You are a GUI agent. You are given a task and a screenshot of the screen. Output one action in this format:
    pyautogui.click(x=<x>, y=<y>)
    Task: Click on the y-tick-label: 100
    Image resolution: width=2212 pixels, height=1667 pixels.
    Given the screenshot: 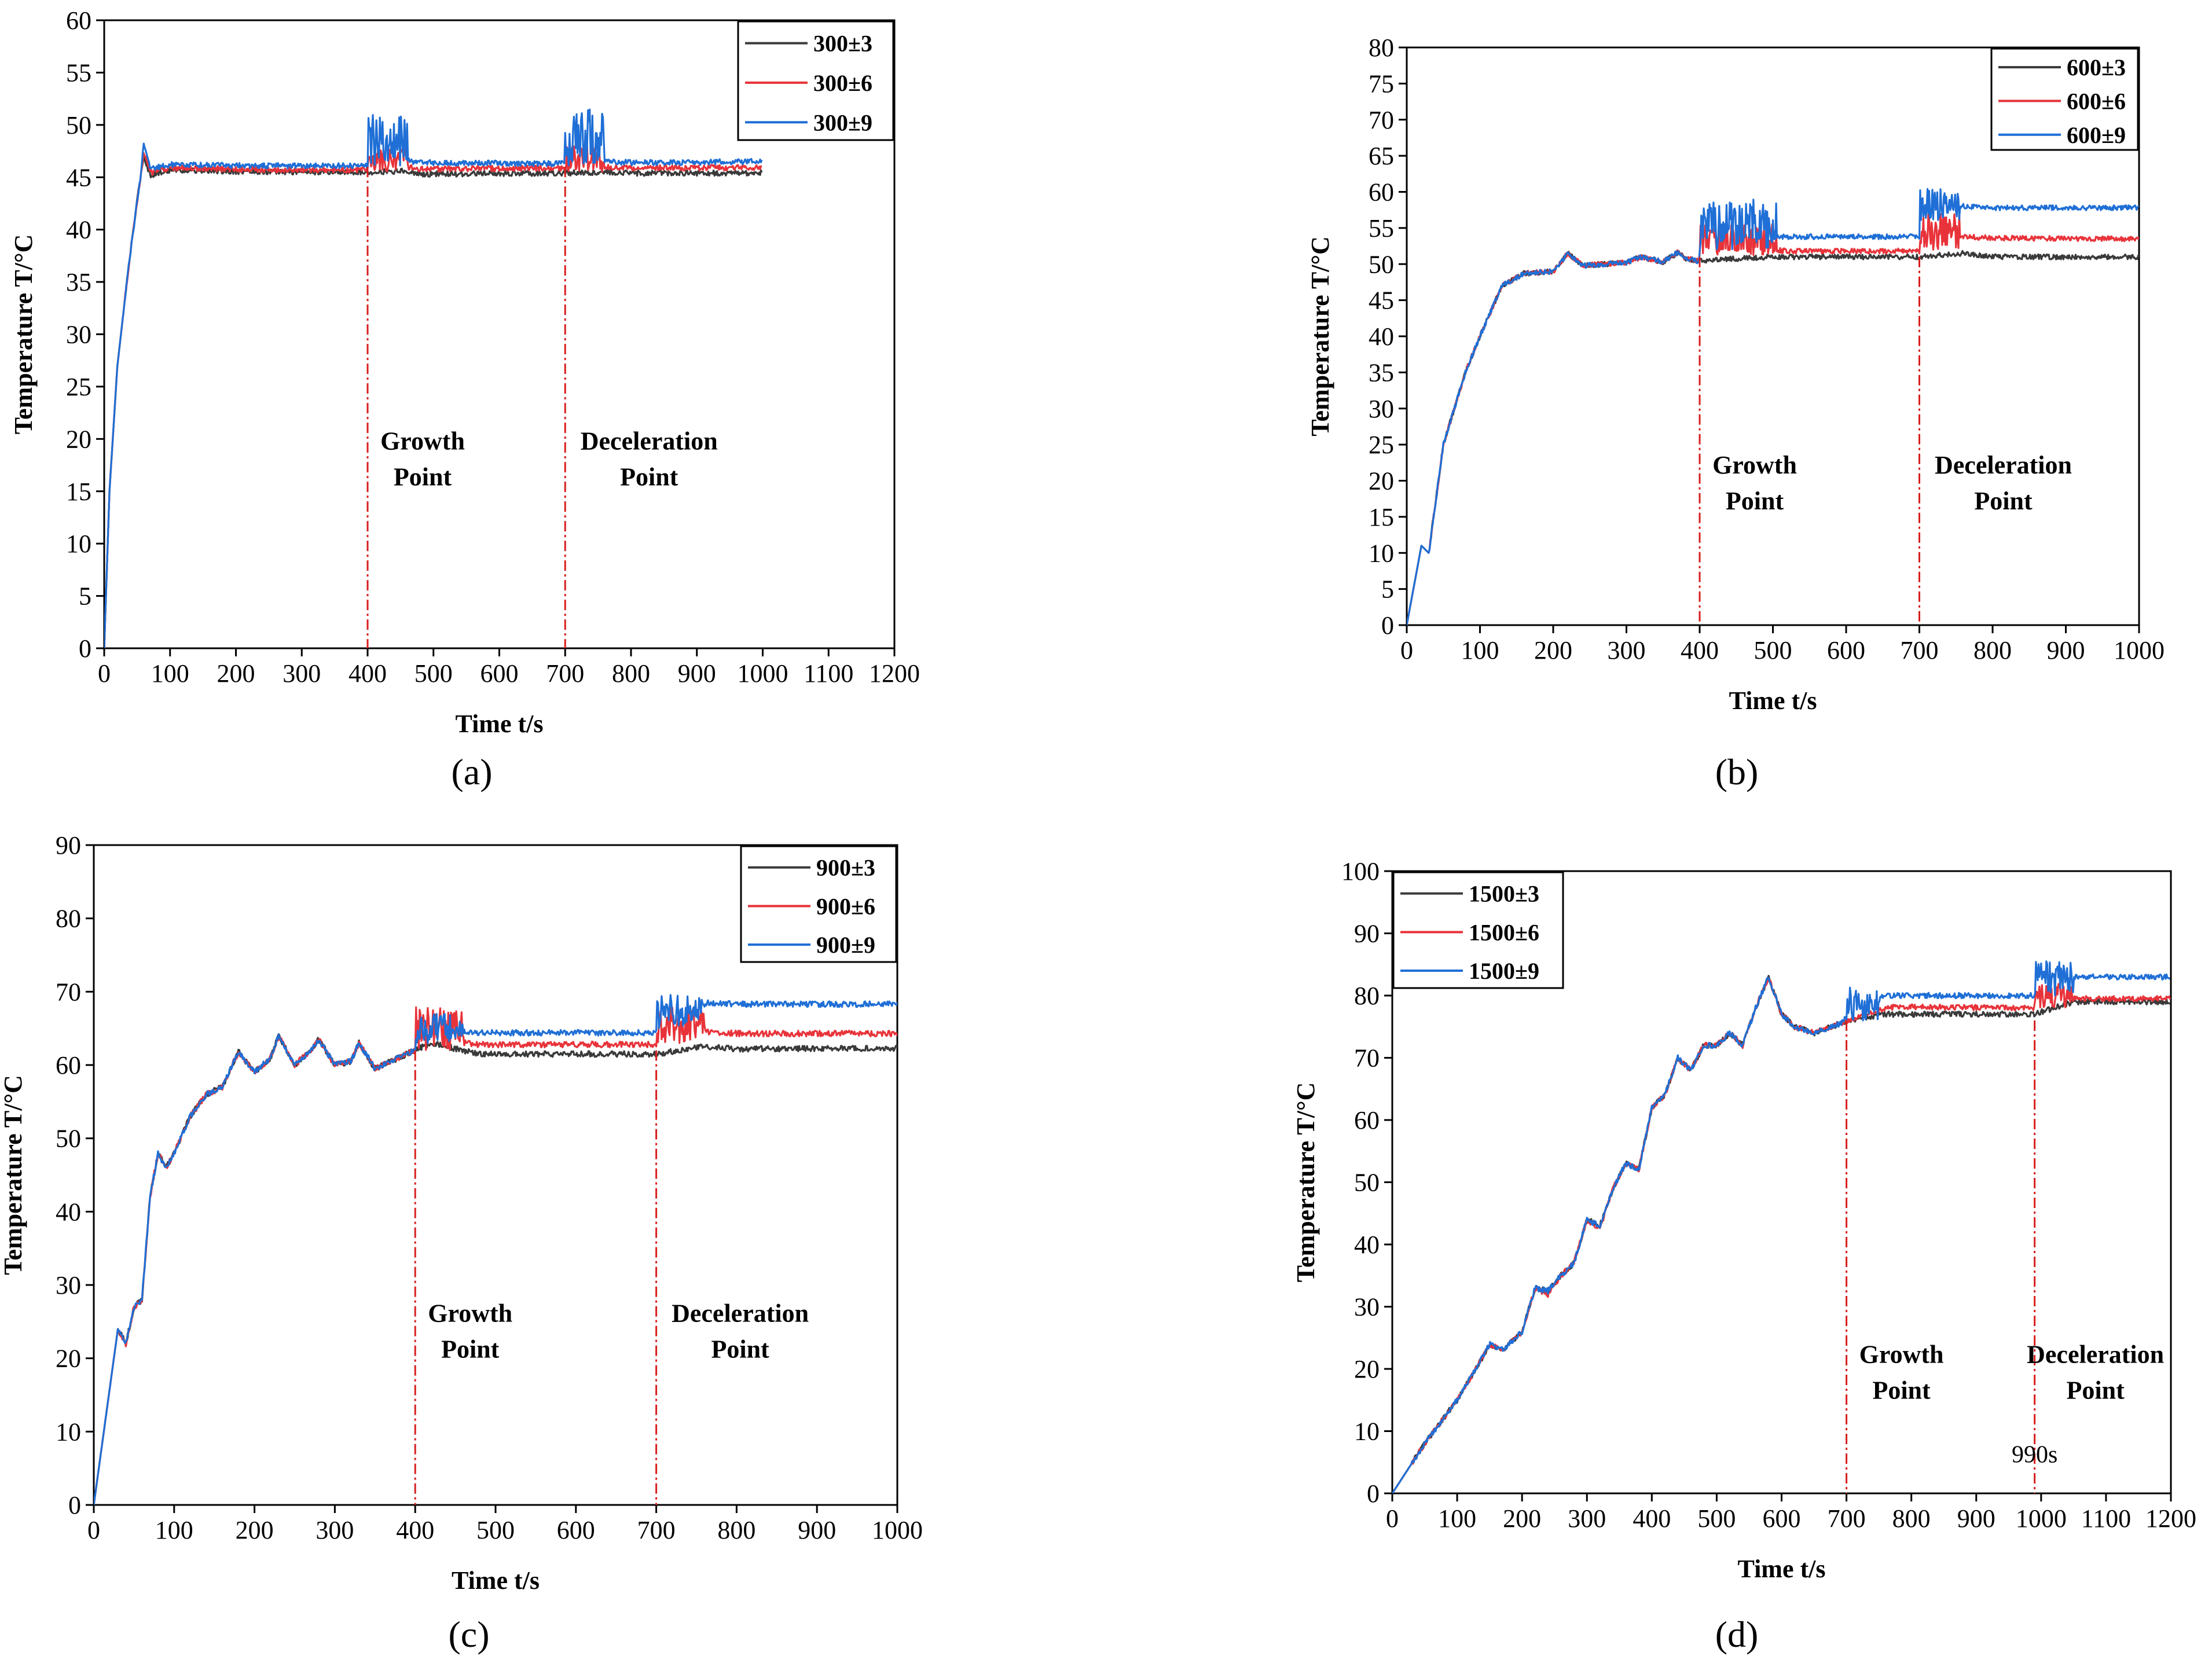 What is the action you would take?
    pyautogui.click(x=1360, y=871)
    